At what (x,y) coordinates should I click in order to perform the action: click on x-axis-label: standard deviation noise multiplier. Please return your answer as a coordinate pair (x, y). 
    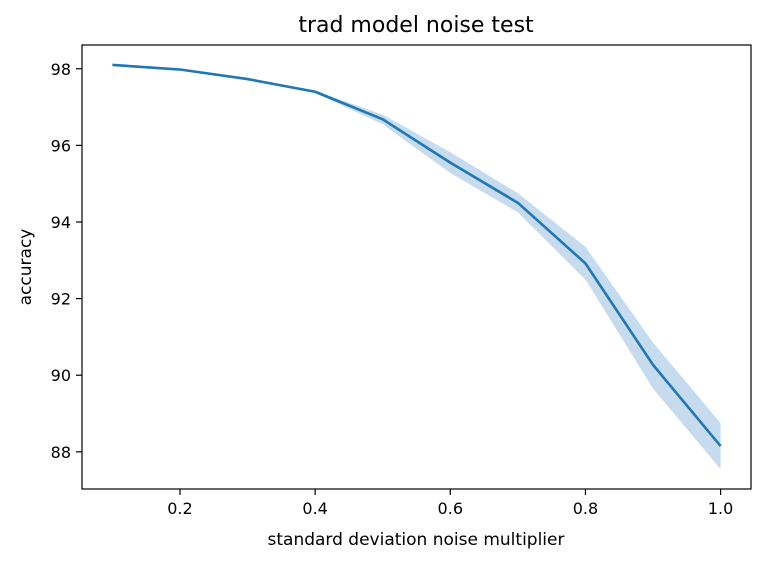
    Looking at the image, I should click on (416, 540).